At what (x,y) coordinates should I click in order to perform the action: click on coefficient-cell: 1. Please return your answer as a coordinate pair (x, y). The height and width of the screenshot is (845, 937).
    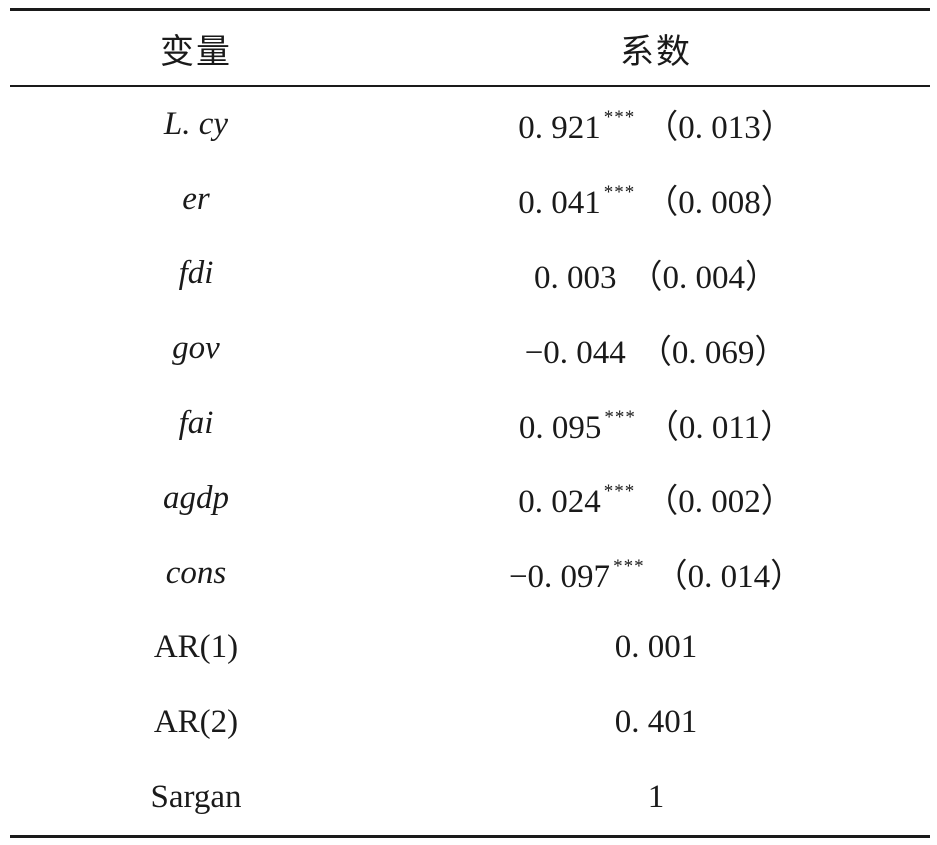
    Looking at the image, I should click on (656, 797).